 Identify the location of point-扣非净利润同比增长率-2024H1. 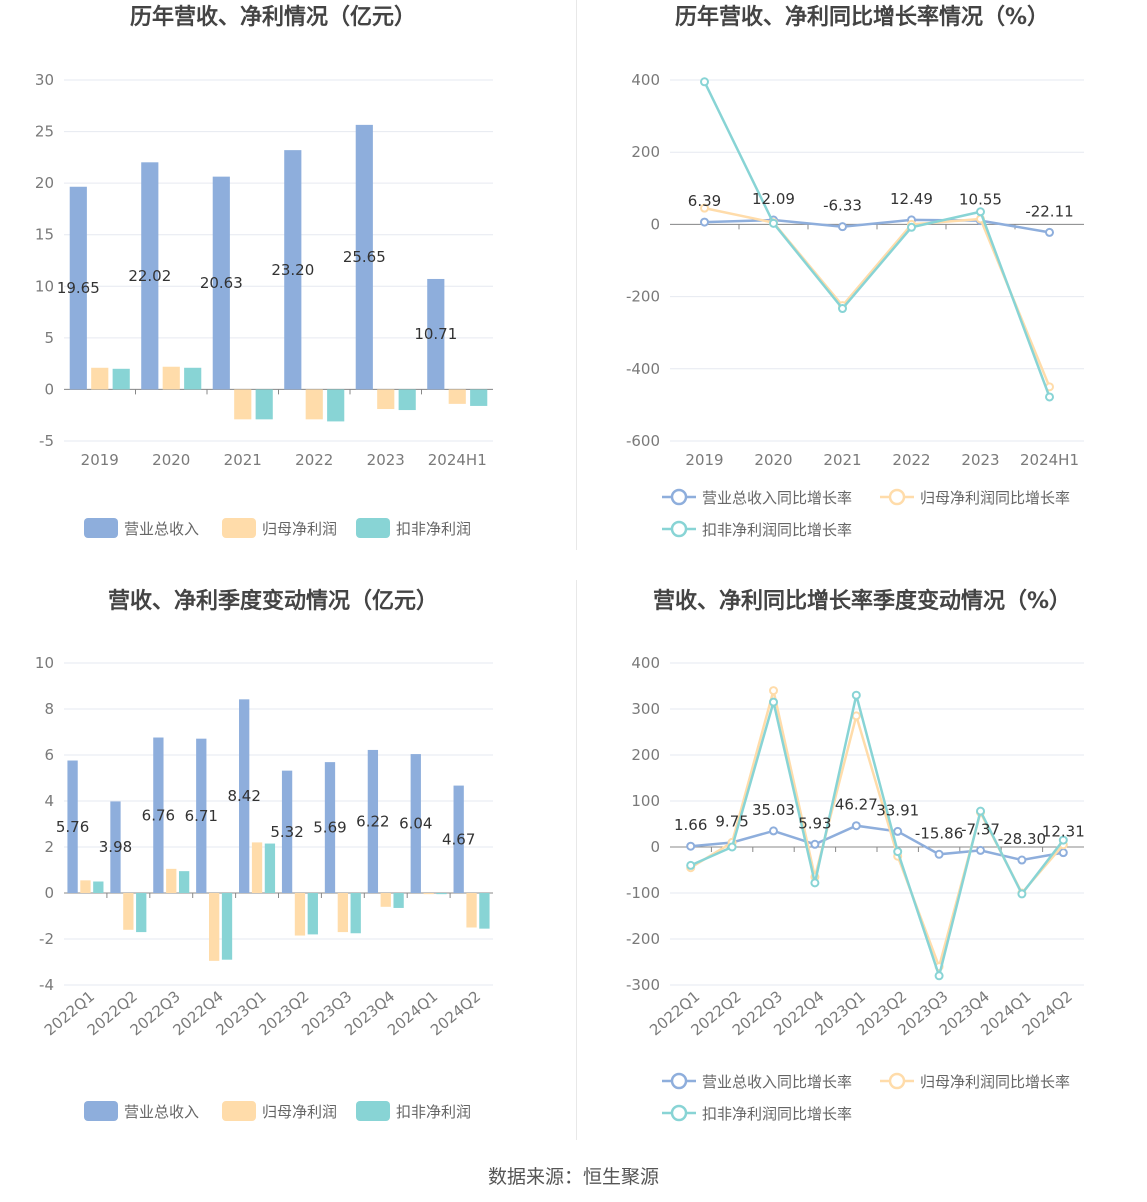
(1049, 397).